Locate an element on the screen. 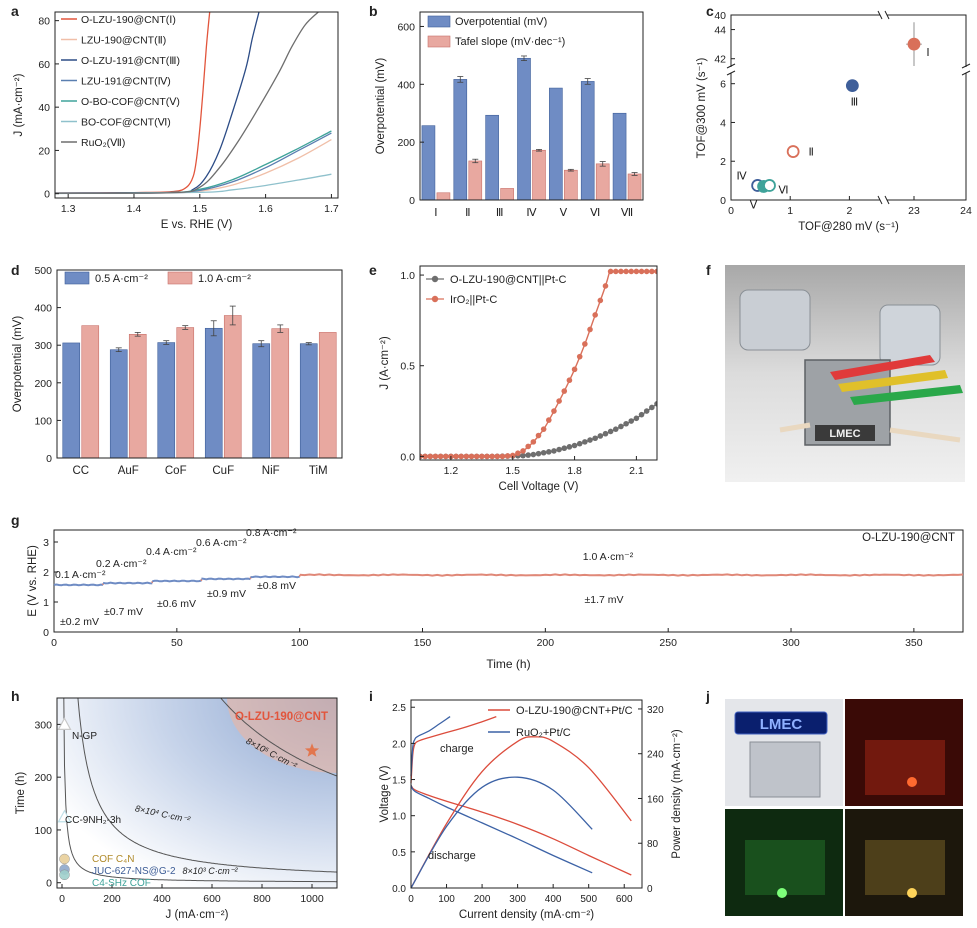 This screenshot has height=928, width=977. point-label: JUC-627-NS@G-2 is located at coordinates (134, 871).